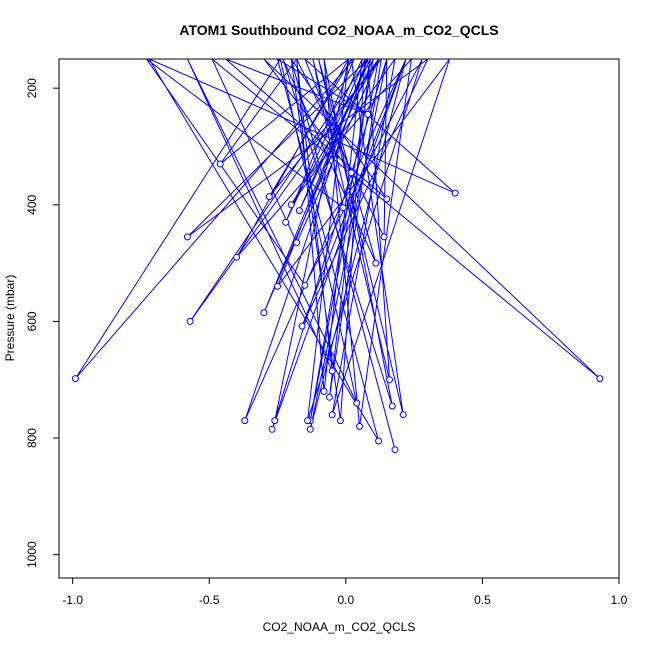  I want to click on x-tick-label: 0.0, so click(345, 600).